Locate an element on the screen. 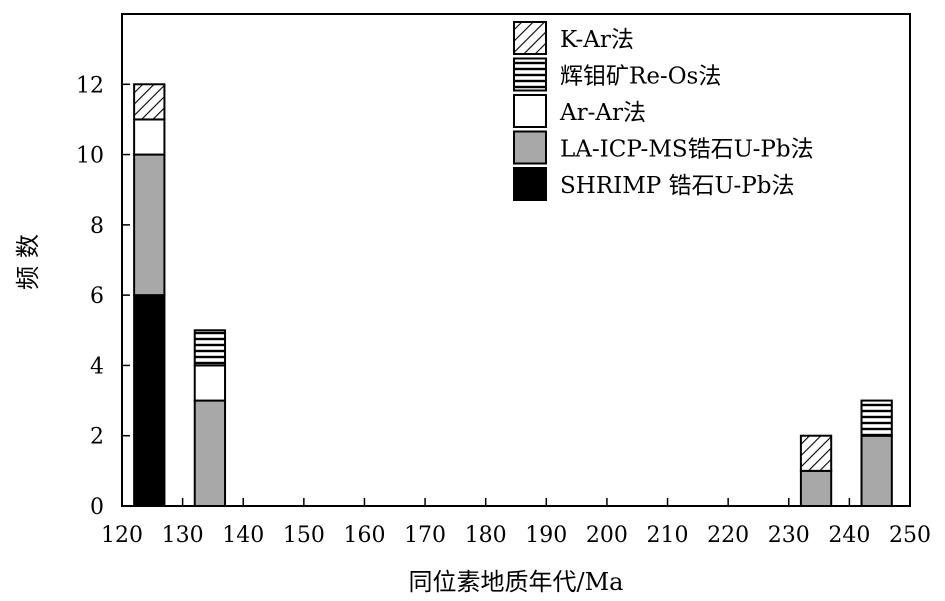 This screenshot has height=601, width=945. x-tick-label: 170 is located at coordinates (425, 535).